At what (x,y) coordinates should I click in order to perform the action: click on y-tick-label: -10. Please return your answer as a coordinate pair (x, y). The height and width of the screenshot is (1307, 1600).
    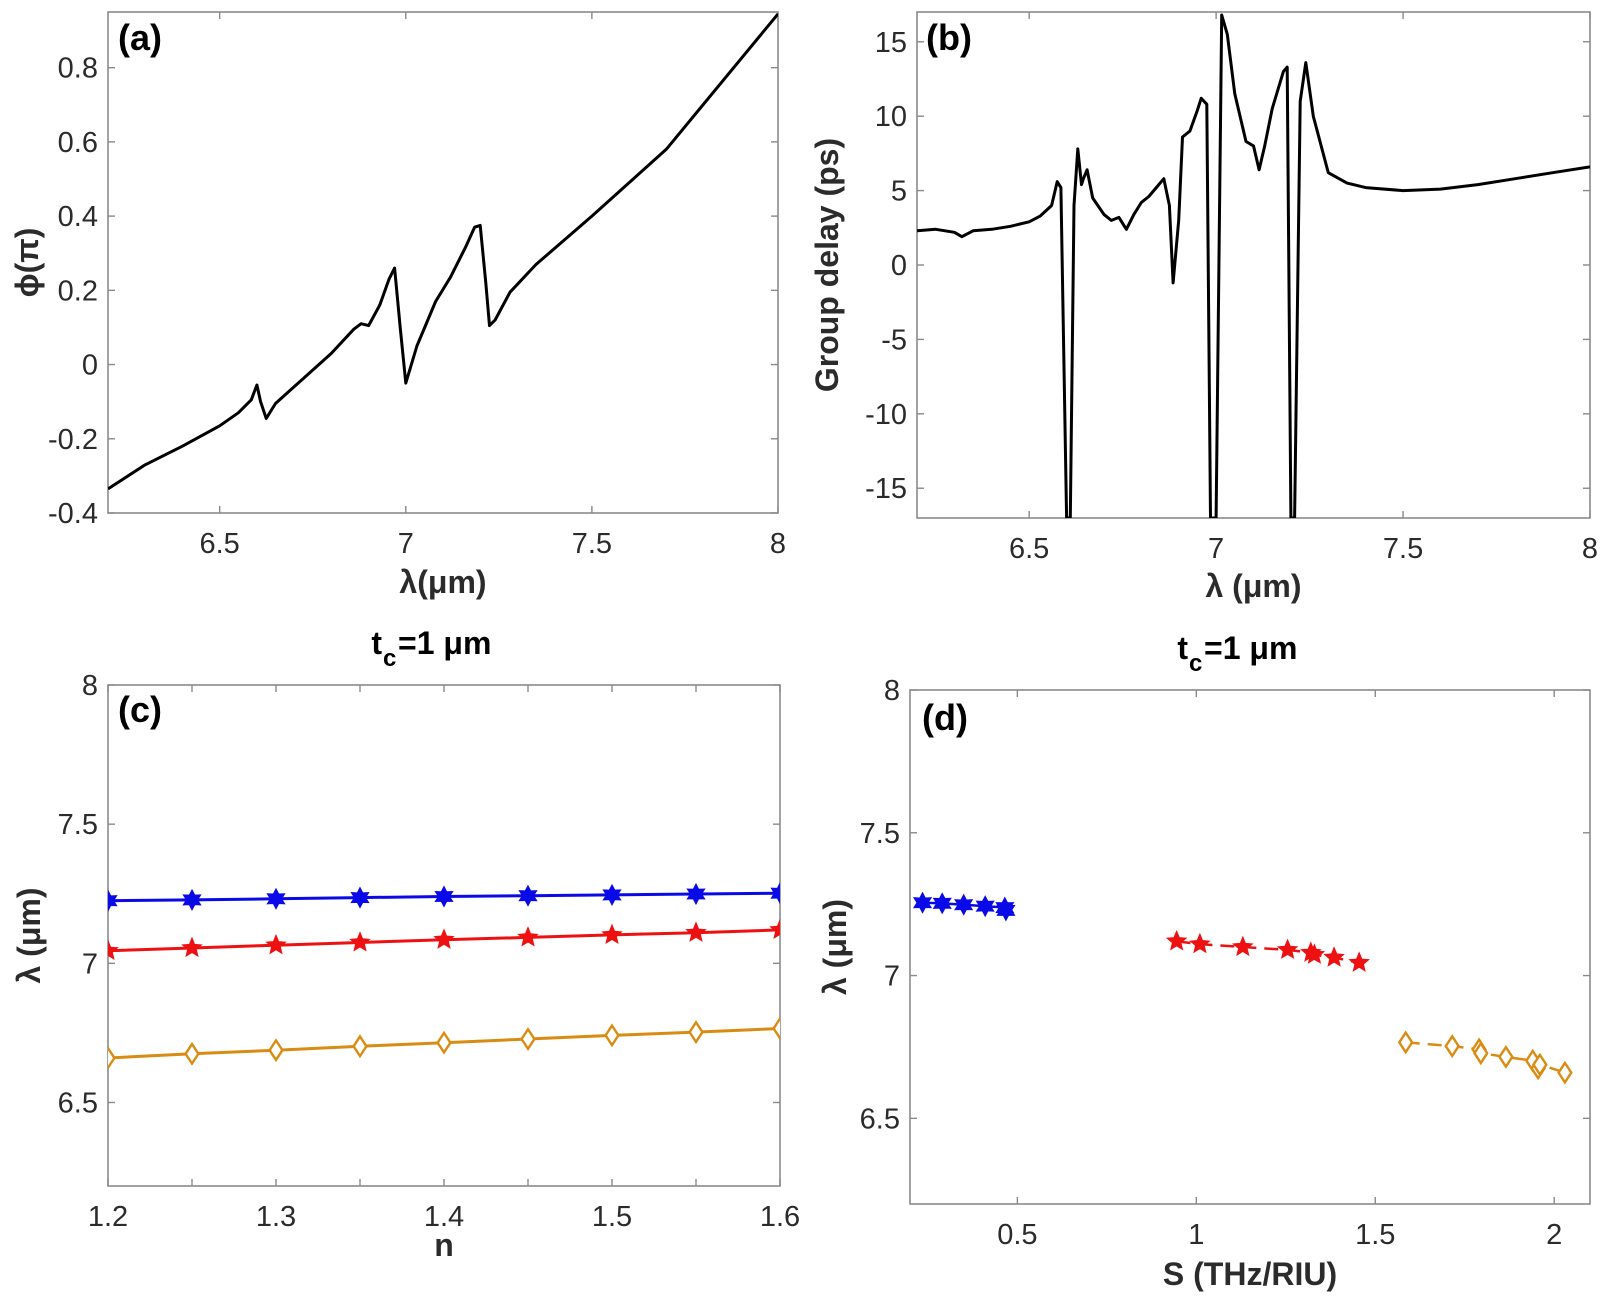
    Looking at the image, I should click on (886, 415).